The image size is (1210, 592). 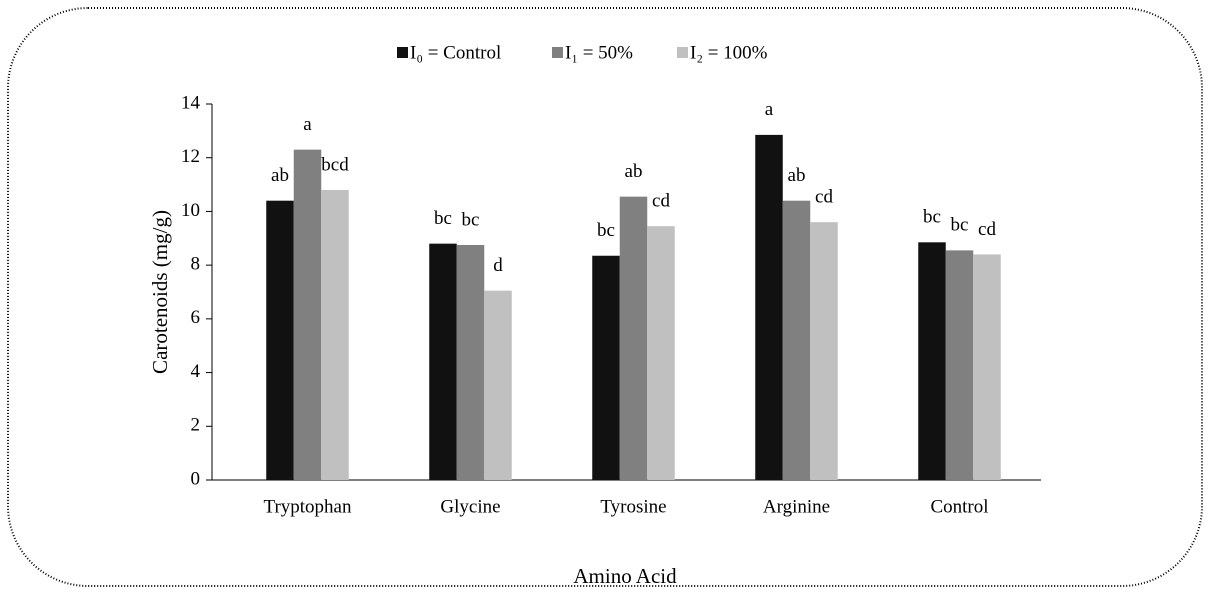 What do you see at coordinates (959, 506) in the screenshot?
I see `x-tick-label: Control` at bounding box center [959, 506].